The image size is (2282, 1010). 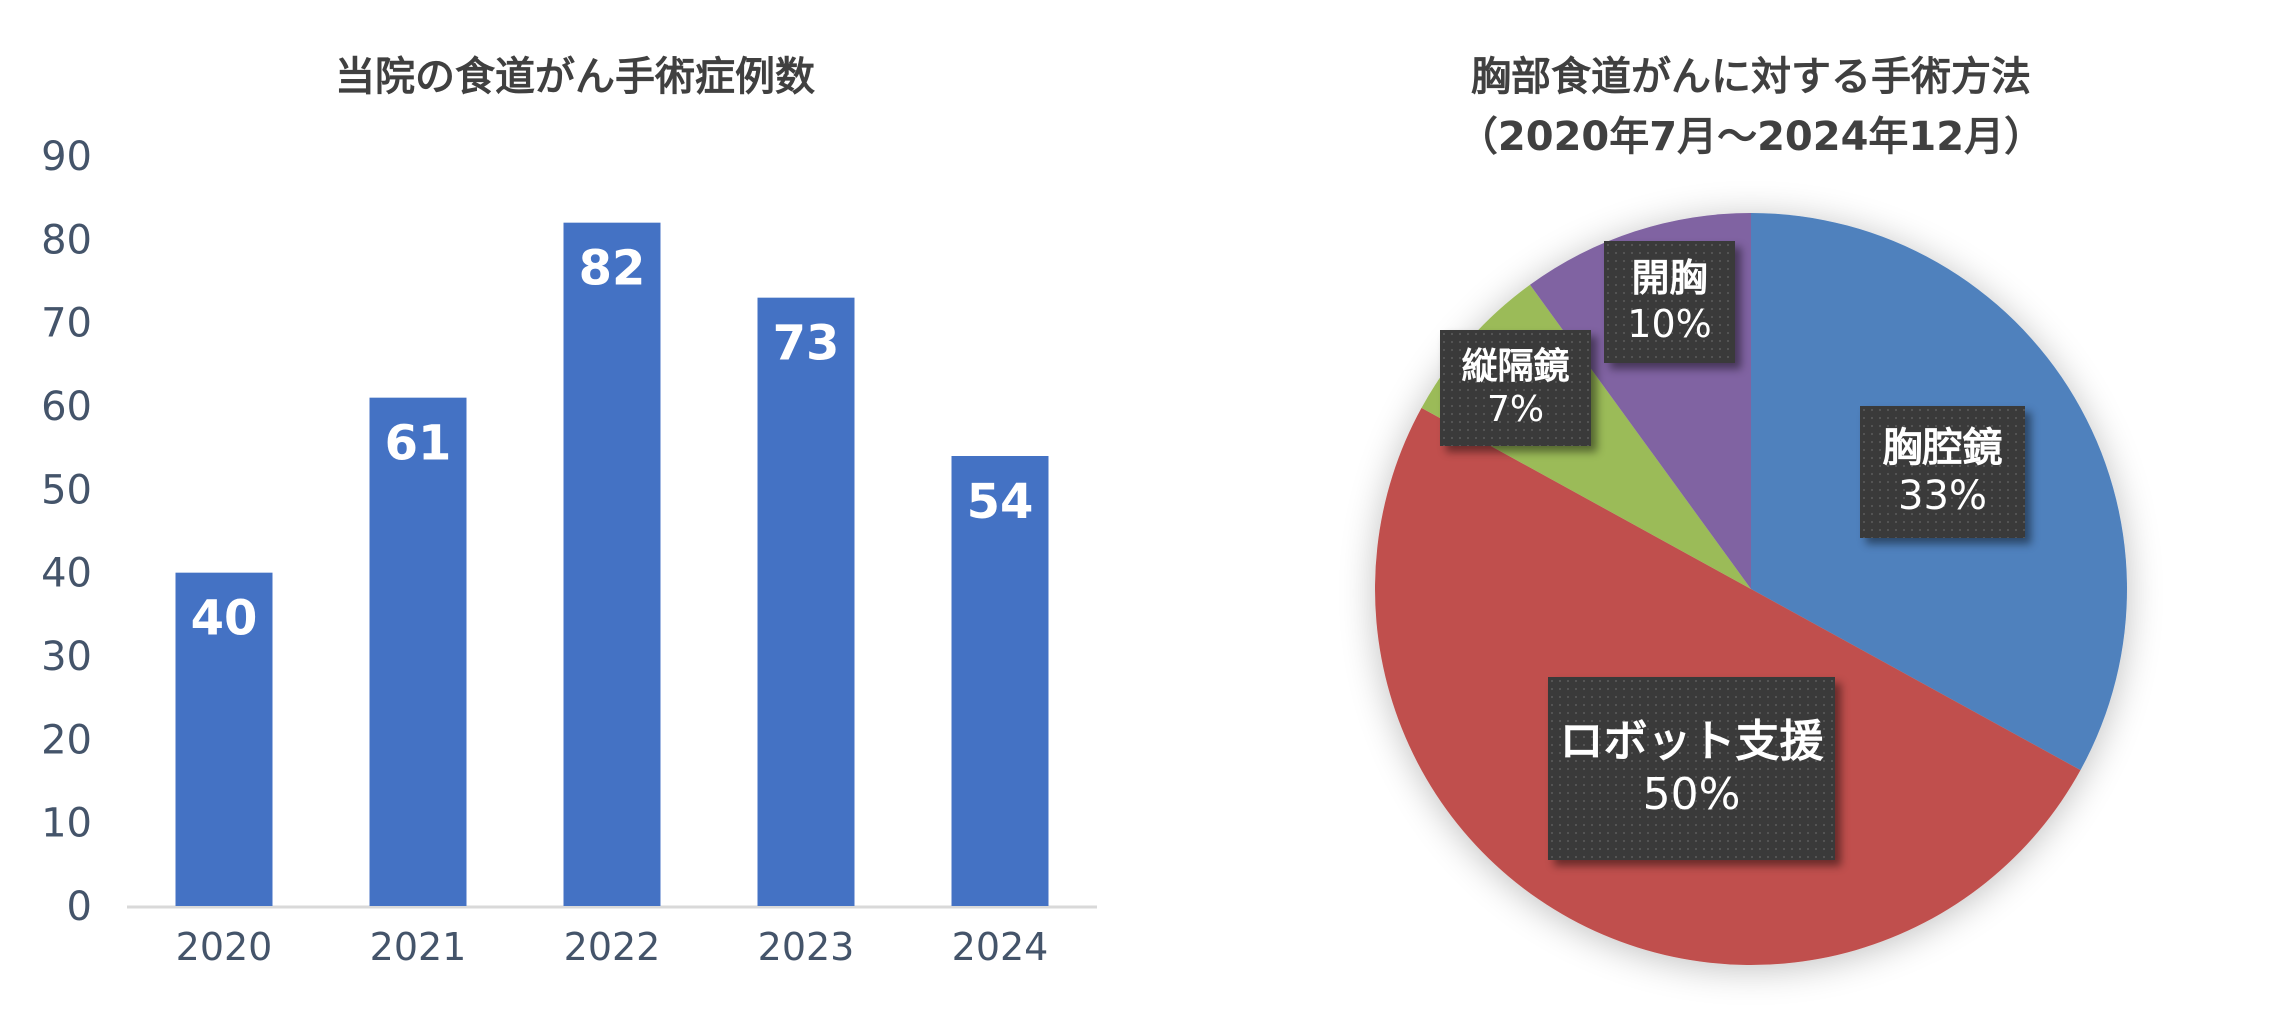 What do you see at coordinates (418, 947) in the screenshot?
I see `x-tick-label: 2021` at bounding box center [418, 947].